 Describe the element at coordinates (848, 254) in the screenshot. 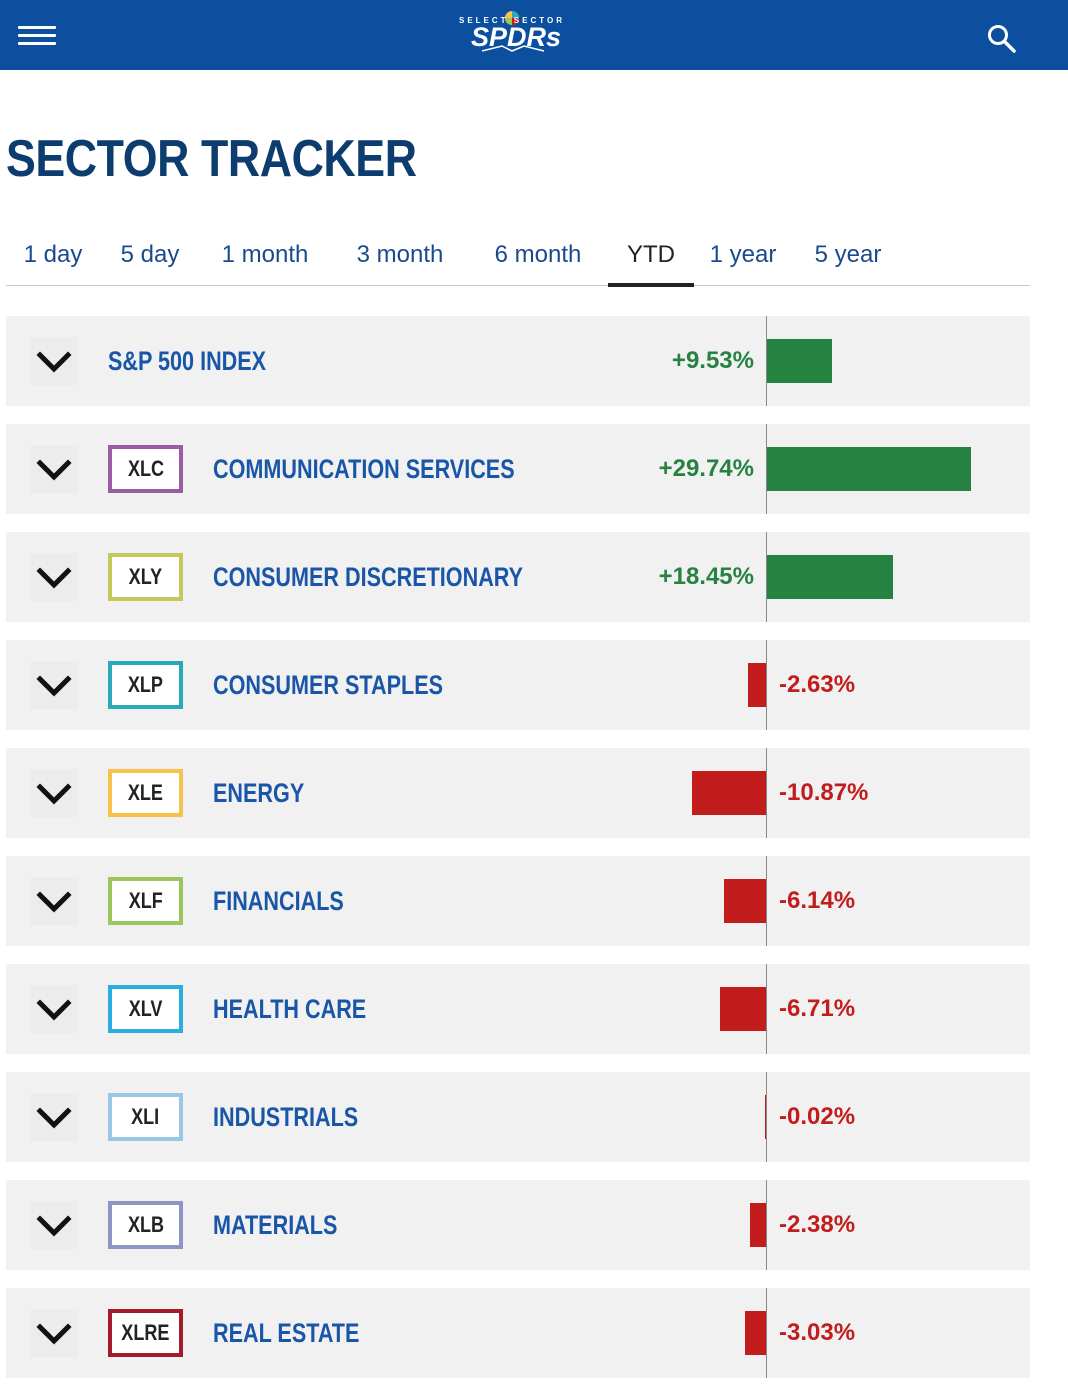

I see `tab-5-year: 5 year` at that location.